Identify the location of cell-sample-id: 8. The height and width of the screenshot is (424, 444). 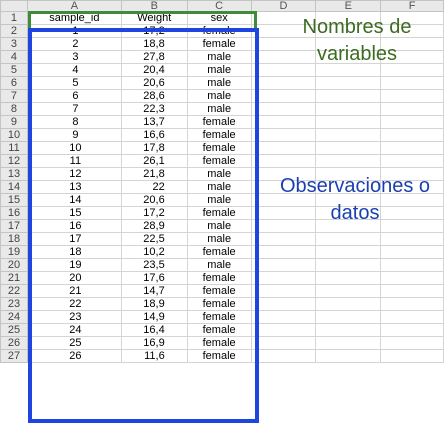
(74, 122).